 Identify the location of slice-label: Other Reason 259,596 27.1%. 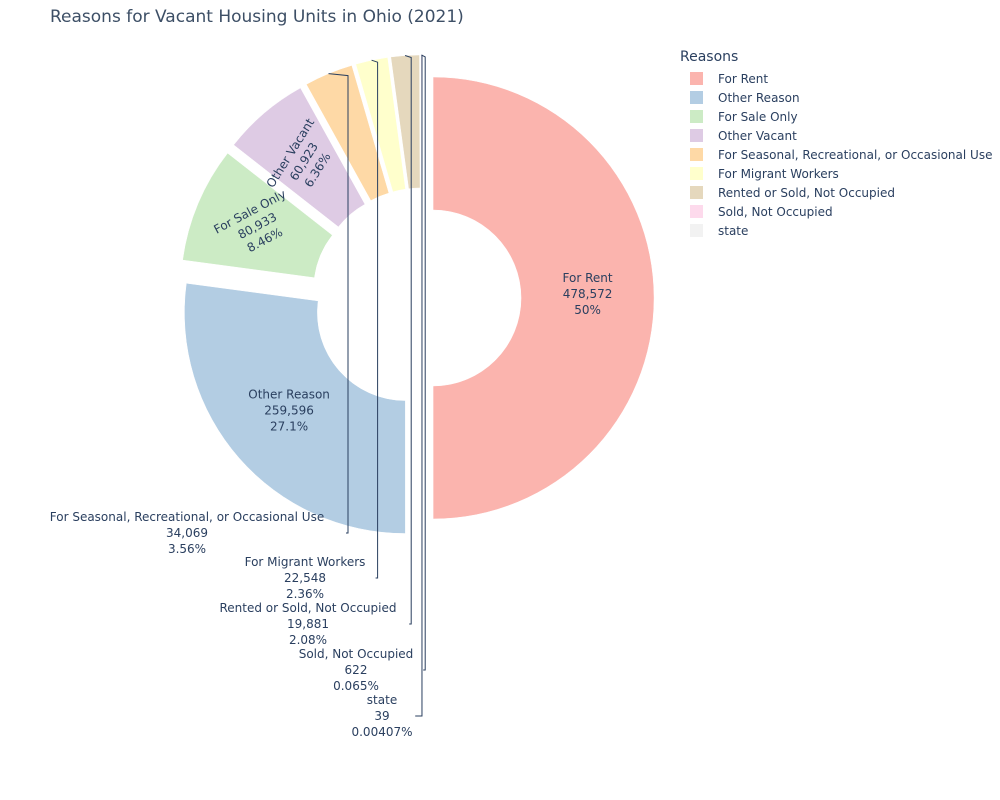
(289, 410).